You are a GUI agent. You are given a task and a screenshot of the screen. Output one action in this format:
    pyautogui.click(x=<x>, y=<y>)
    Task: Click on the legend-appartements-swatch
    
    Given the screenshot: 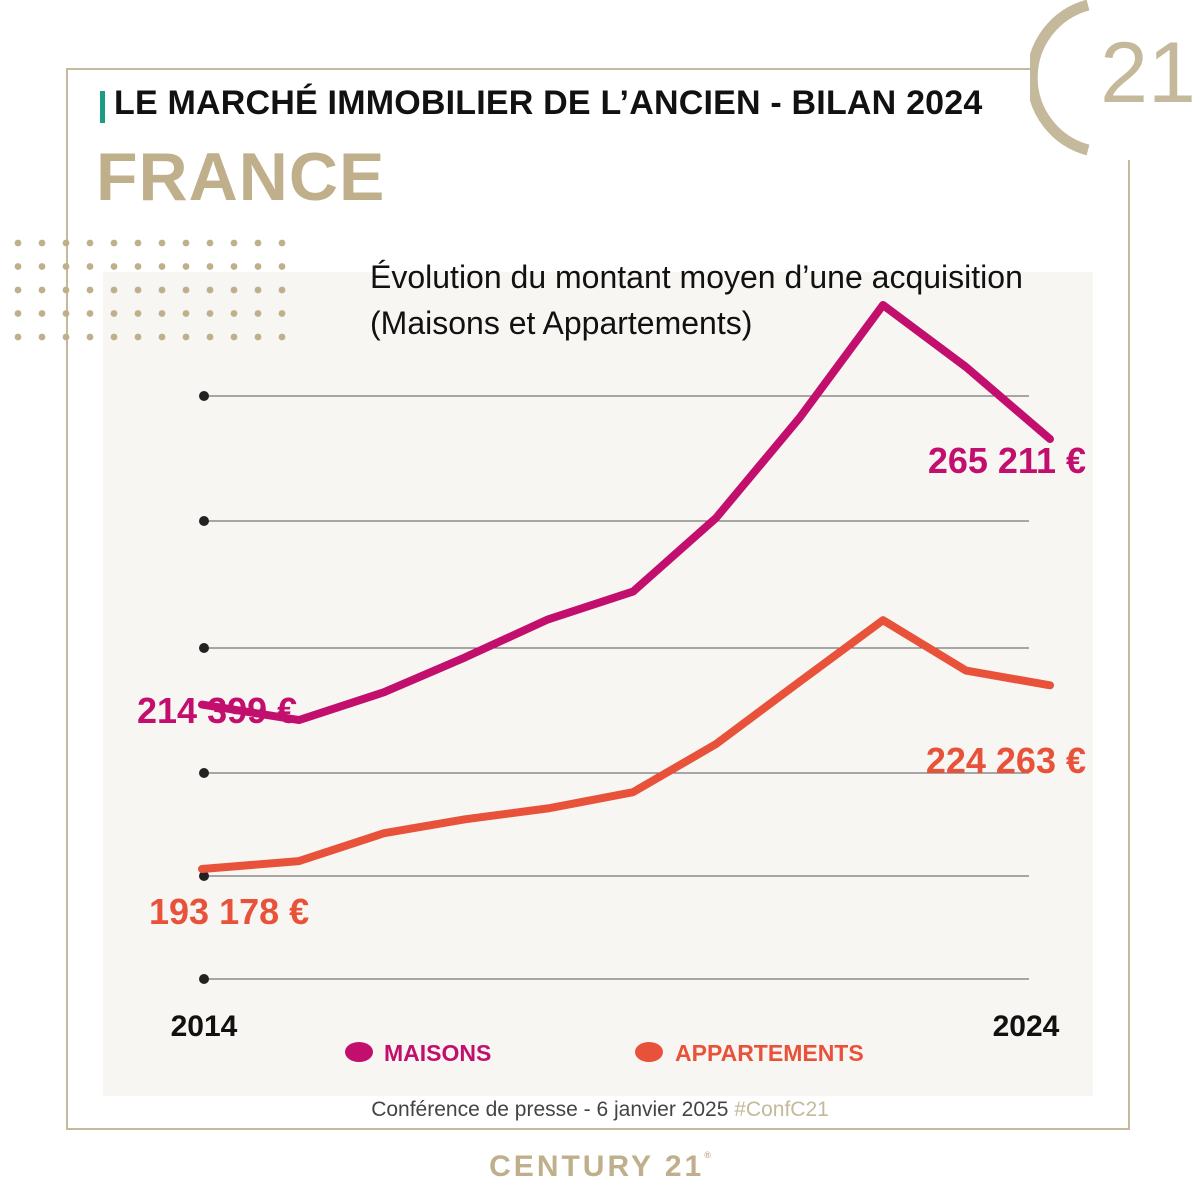 What is the action you would take?
    pyautogui.click(x=649, y=1052)
    